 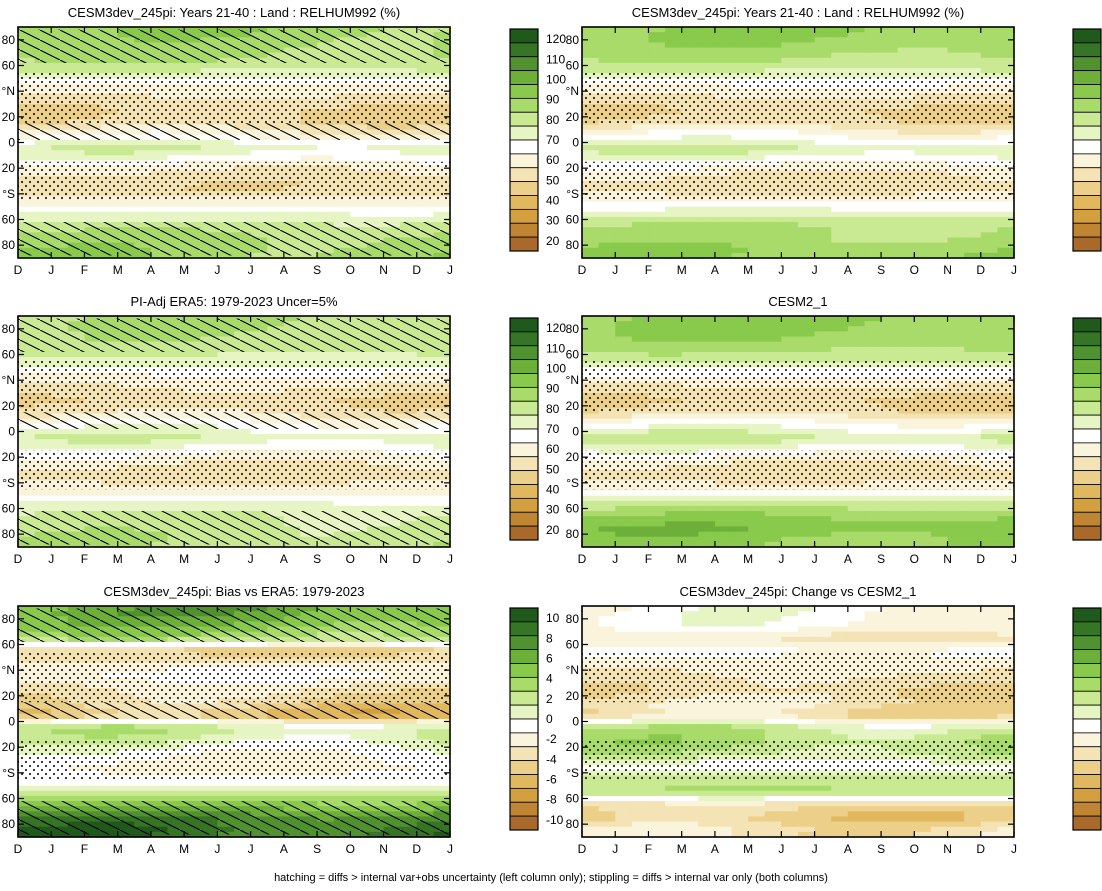 What do you see at coordinates (572, 91) in the screenshot?
I see `y-tick-label: °N` at bounding box center [572, 91].